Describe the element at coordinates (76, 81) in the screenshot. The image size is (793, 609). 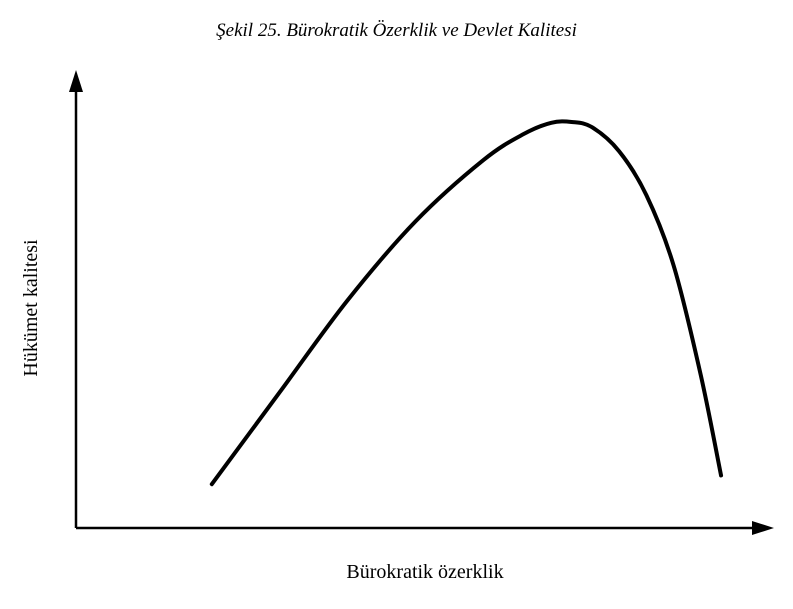
I see `y-axis-arrowhead` at that location.